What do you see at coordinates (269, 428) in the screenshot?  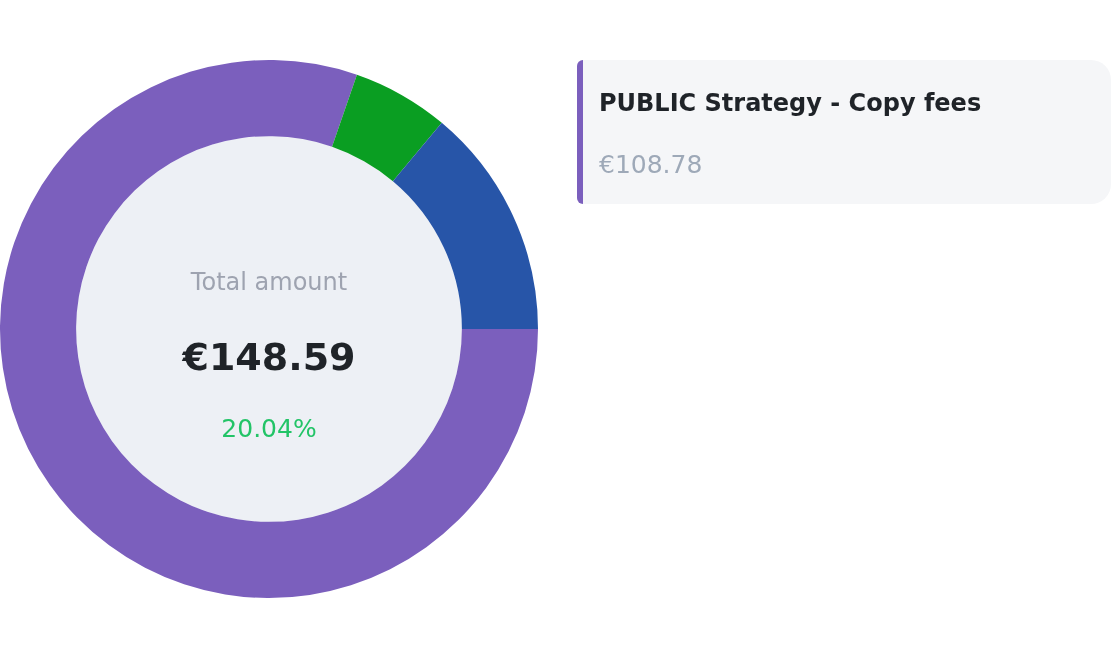 I see `text: 20.04%` at bounding box center [269, 428].